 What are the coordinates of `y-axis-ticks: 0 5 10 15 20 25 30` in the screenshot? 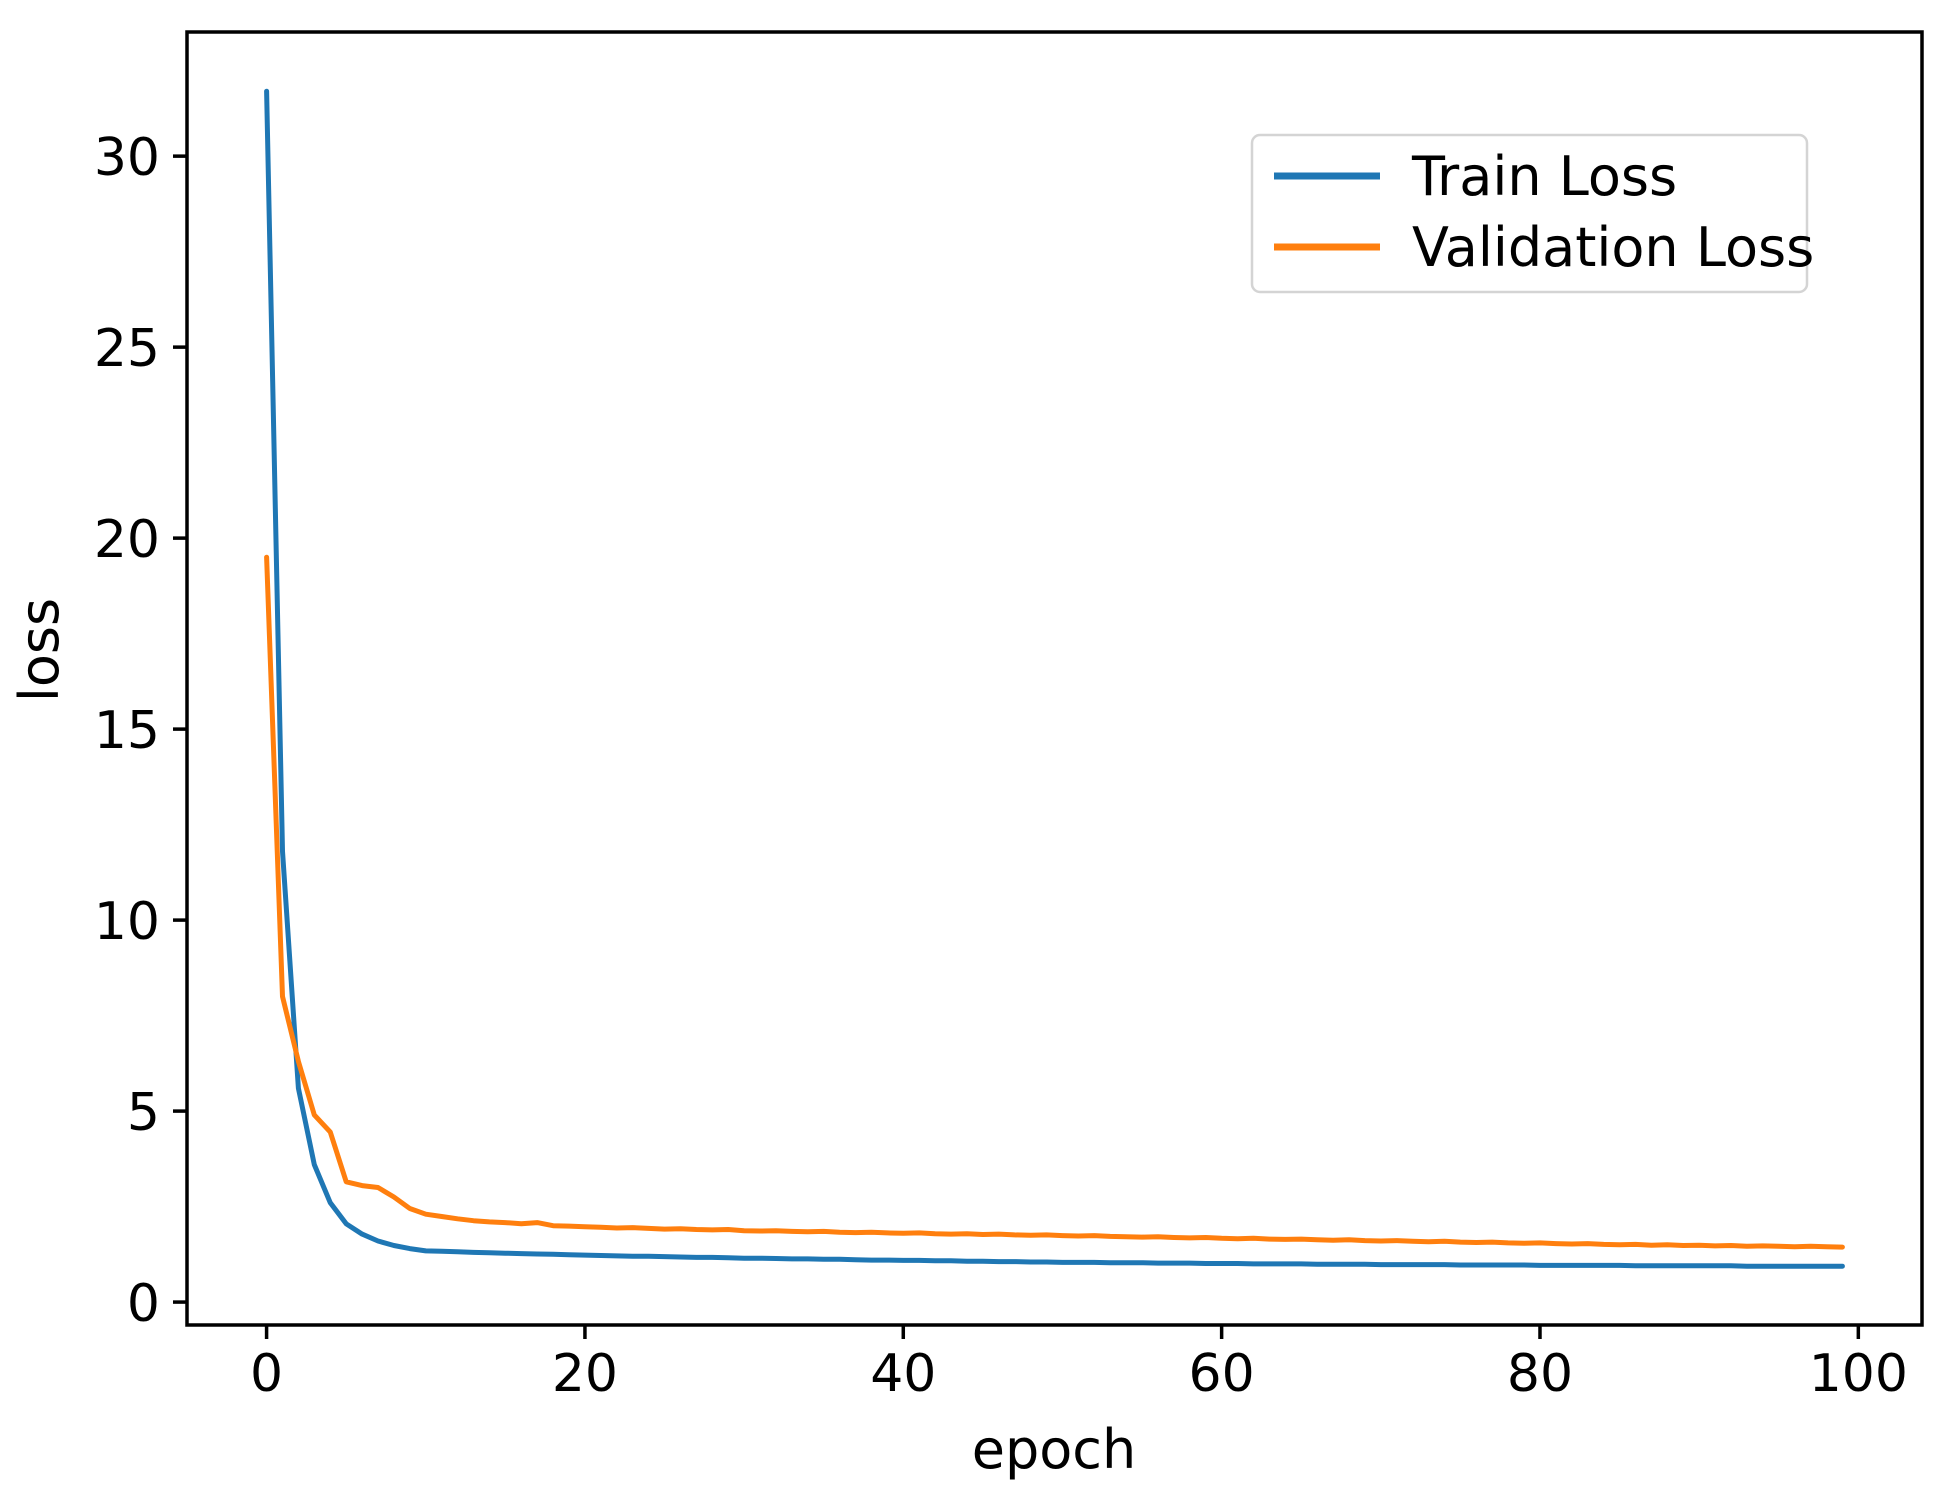 It's located at (140, 731).